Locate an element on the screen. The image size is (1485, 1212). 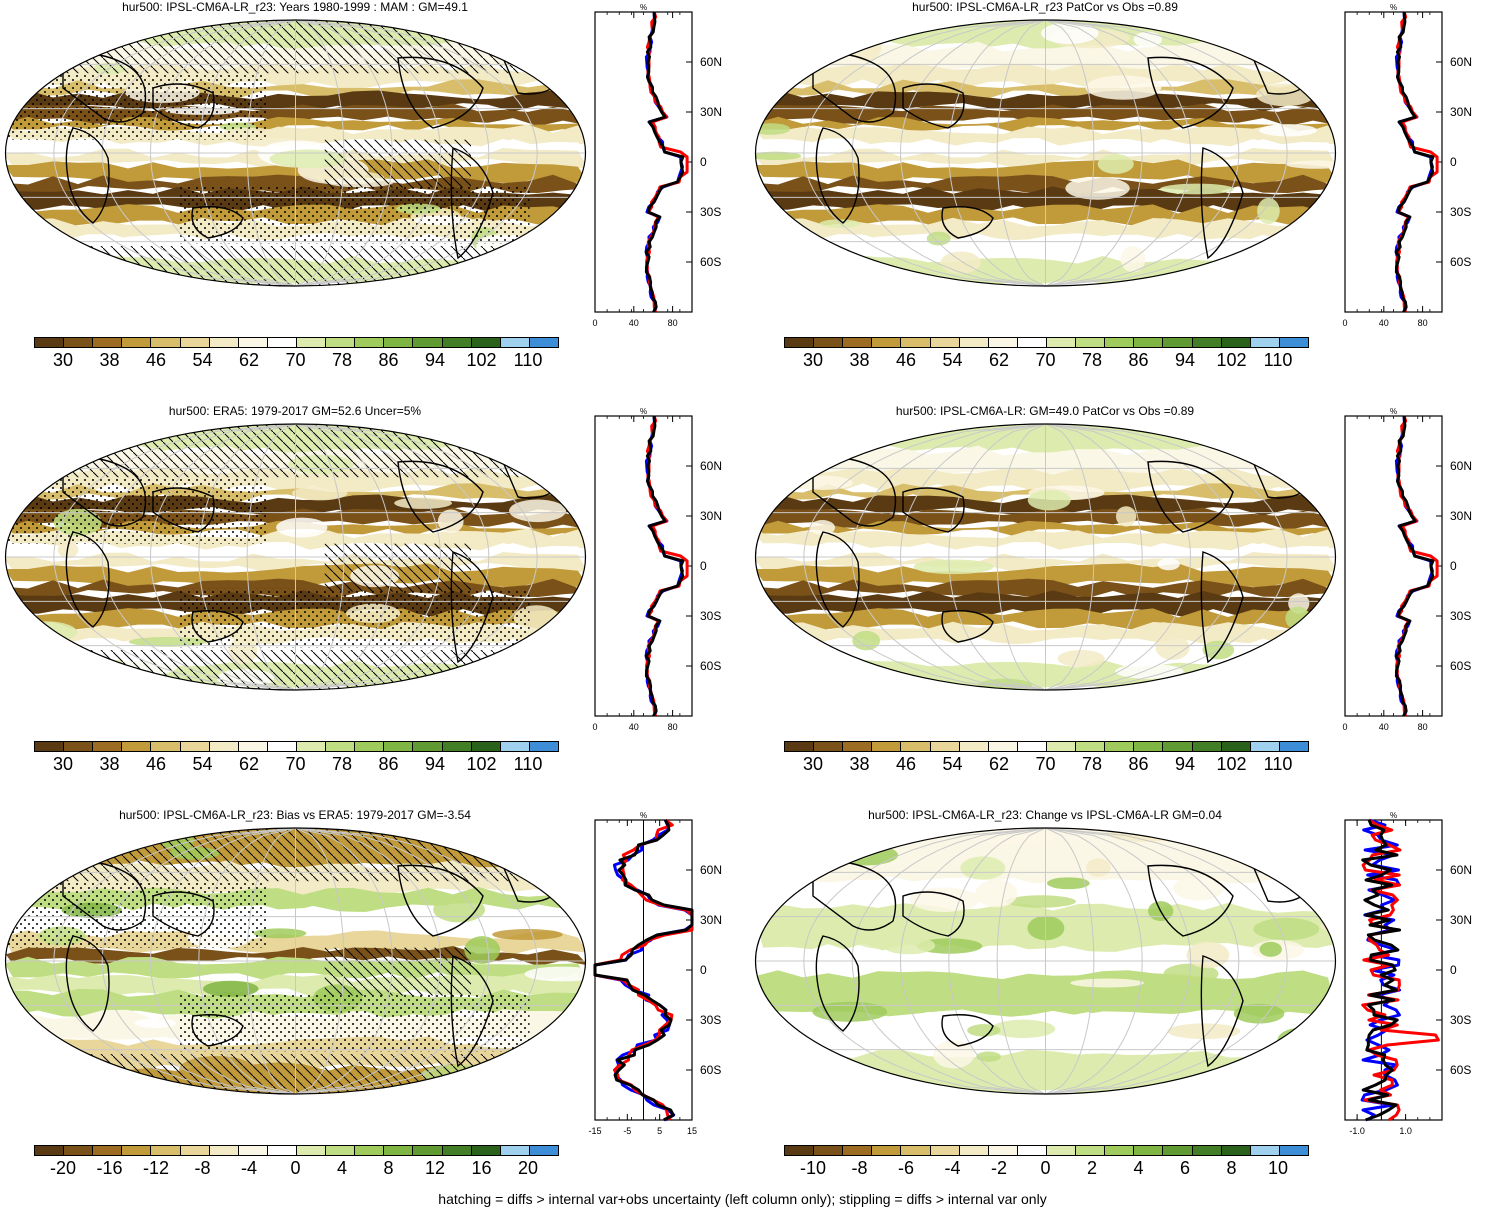
zonal-series-model is located at coordinates (1400, 970).